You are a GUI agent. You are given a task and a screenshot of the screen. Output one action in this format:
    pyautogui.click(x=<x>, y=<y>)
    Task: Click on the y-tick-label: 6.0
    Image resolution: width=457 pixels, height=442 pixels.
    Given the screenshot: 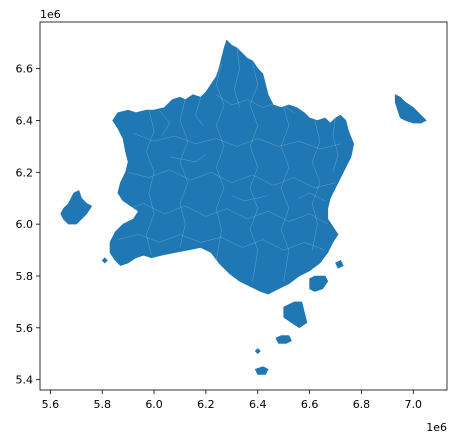 What is the action you would take?
    pyautogui.click(x=25, y=224)
    